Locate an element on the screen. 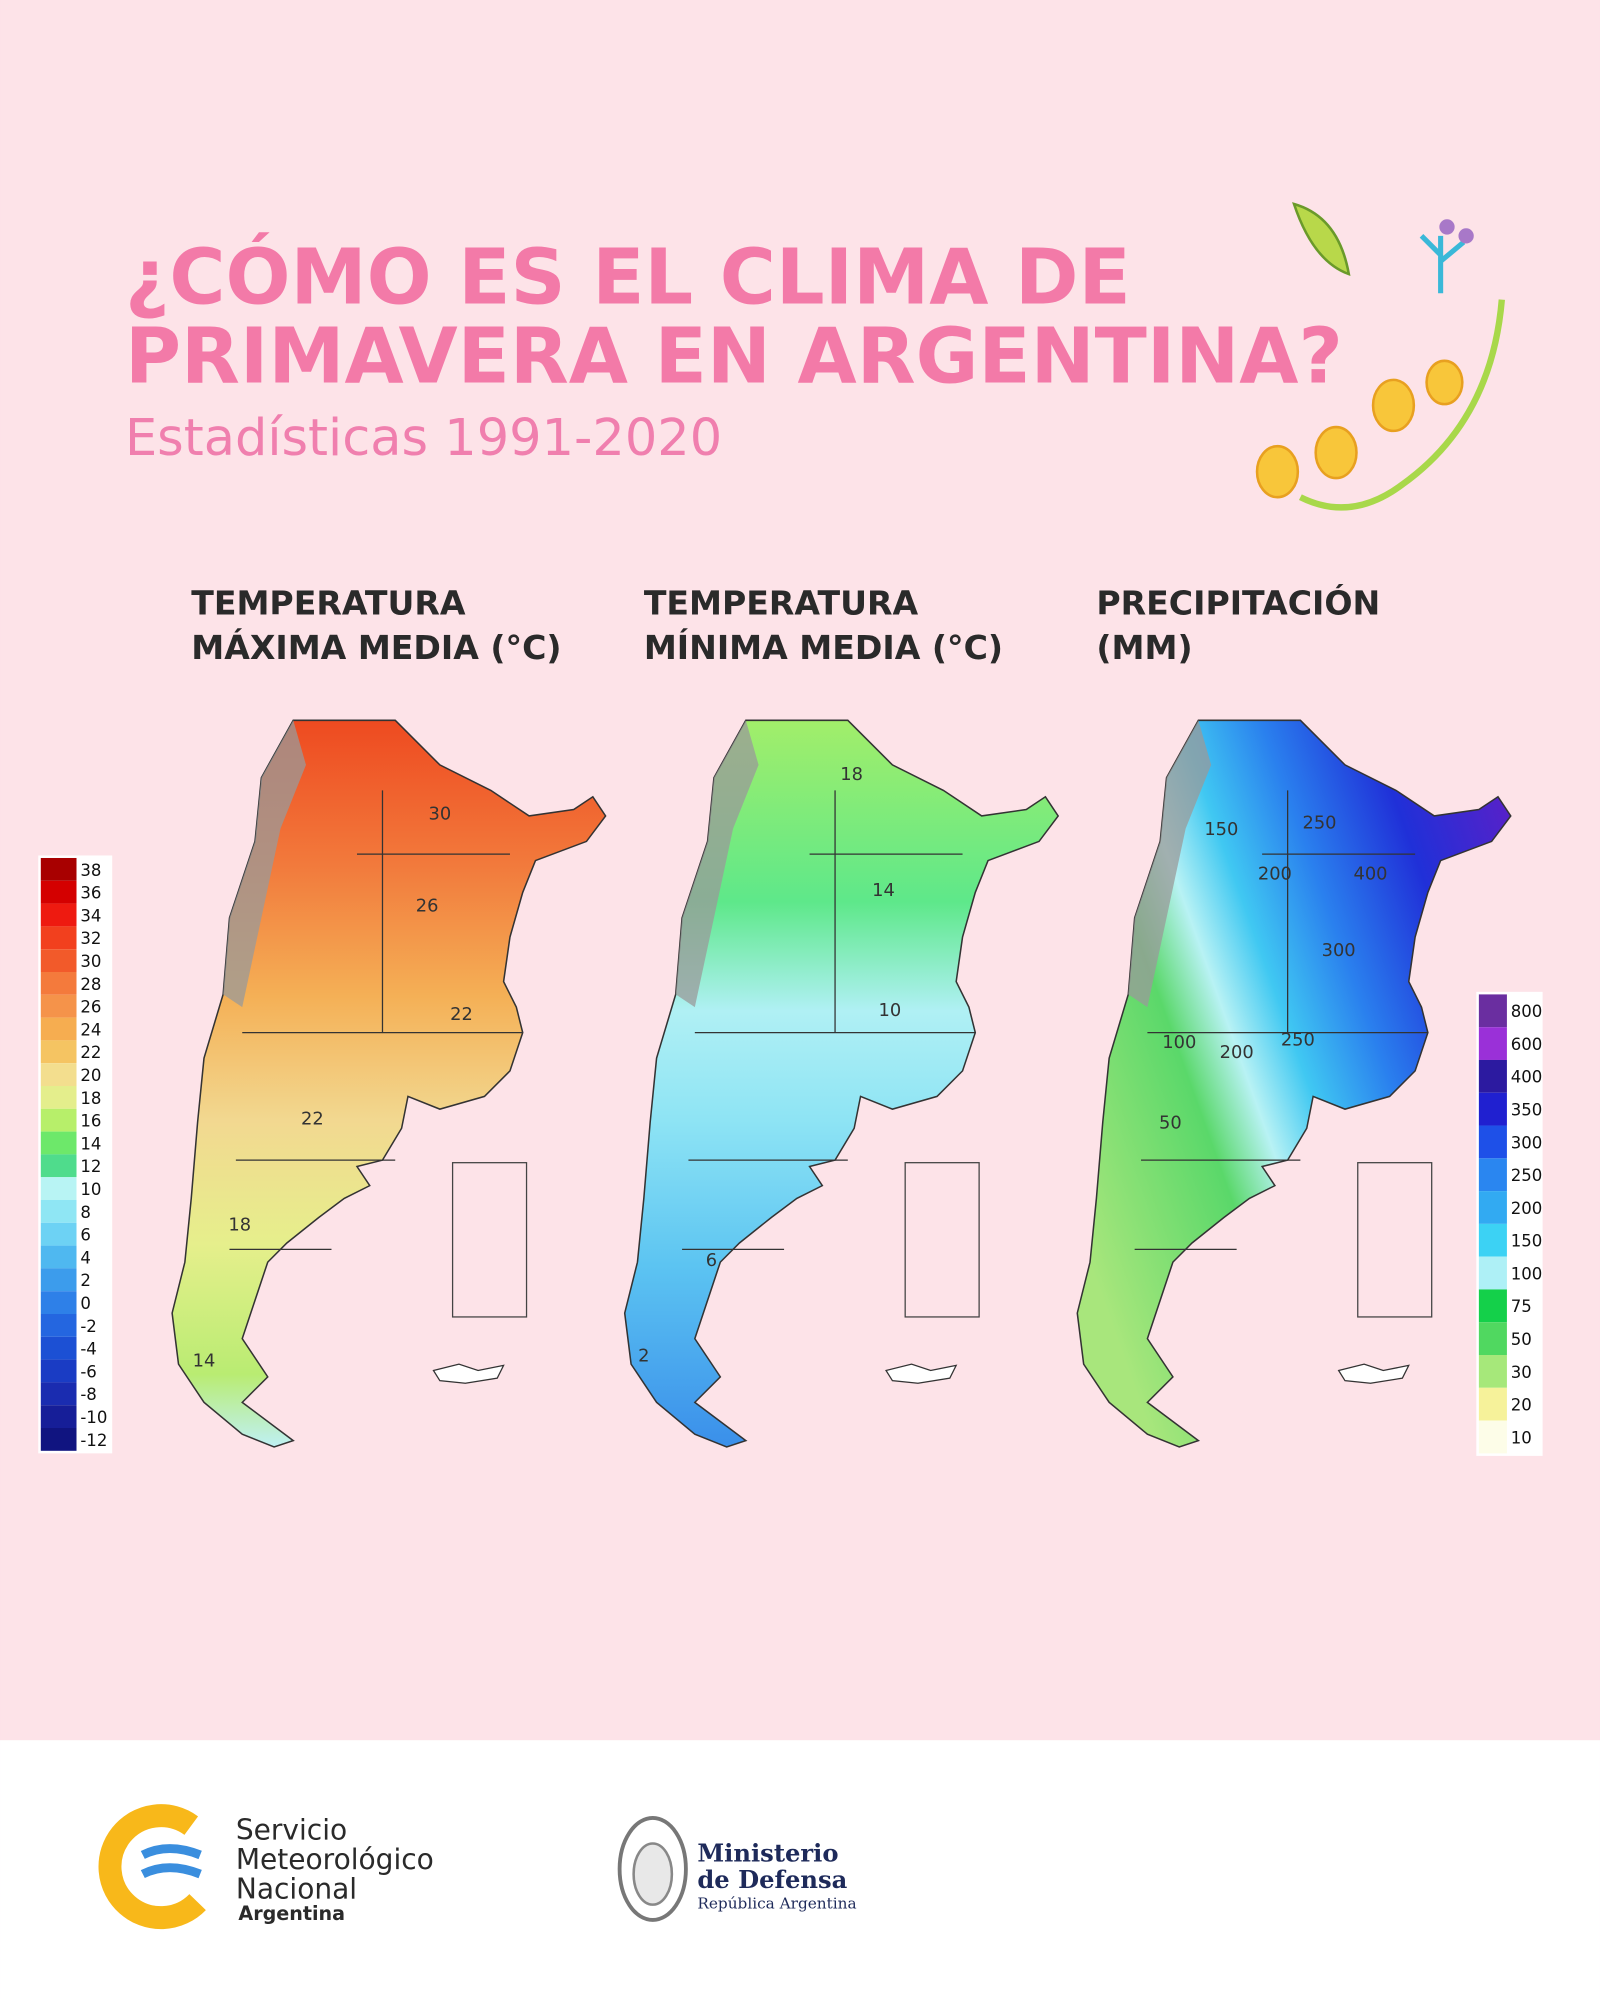 The width and height of the screenshot is (1600, 1999). legend-label: 100 is located at coordinates (1527, 1273).